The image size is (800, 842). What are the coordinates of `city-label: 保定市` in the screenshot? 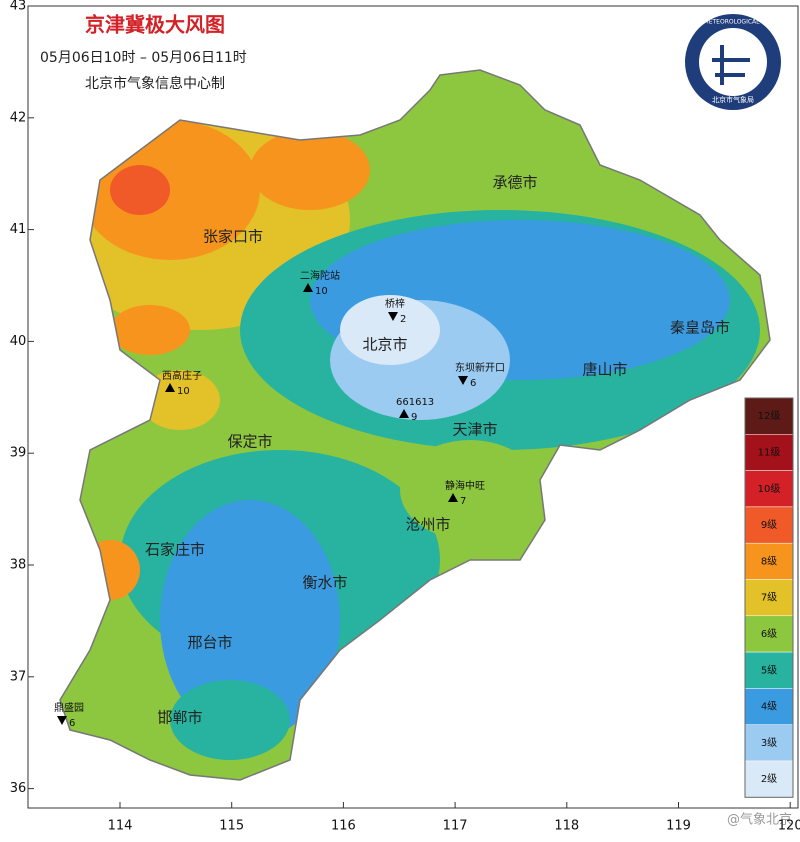 It's located at (249, 442).